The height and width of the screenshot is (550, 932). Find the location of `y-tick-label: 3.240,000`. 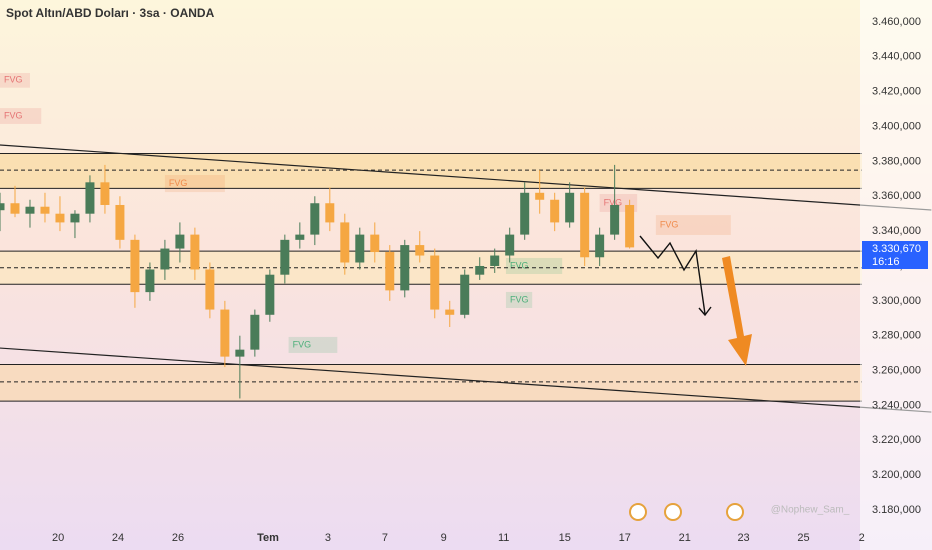

y-tick-label: 3.240,000 is located at coordinates (896, 405).